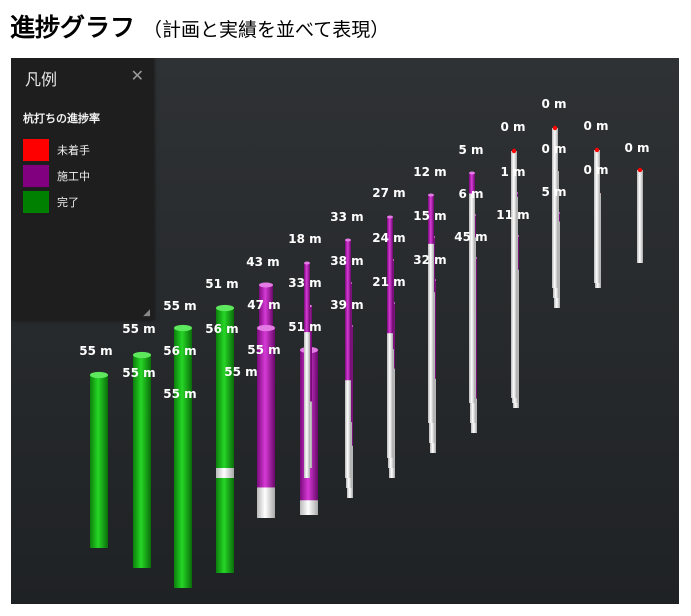  Describe the element at coordinates (429, 172) in the screenshot. I see `pile-value-label: 12 m` at that location.